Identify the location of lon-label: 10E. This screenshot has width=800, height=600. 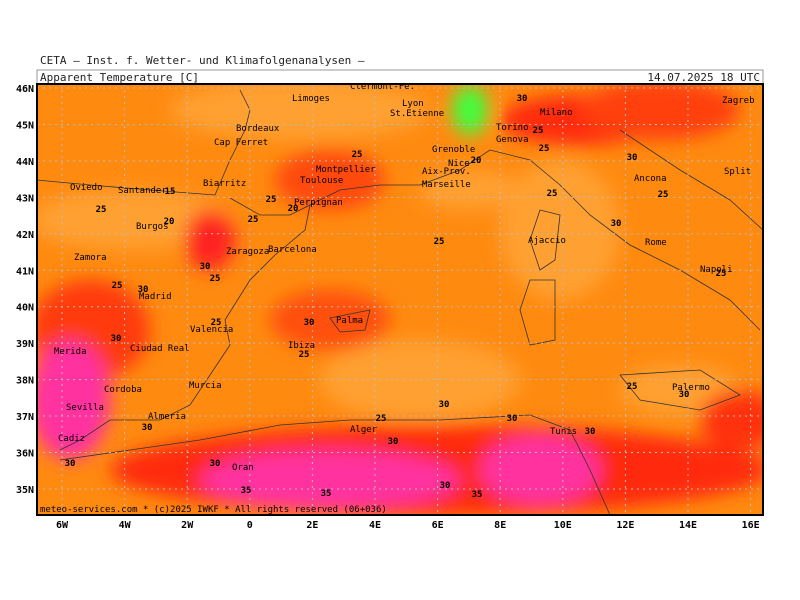
(563, 525).